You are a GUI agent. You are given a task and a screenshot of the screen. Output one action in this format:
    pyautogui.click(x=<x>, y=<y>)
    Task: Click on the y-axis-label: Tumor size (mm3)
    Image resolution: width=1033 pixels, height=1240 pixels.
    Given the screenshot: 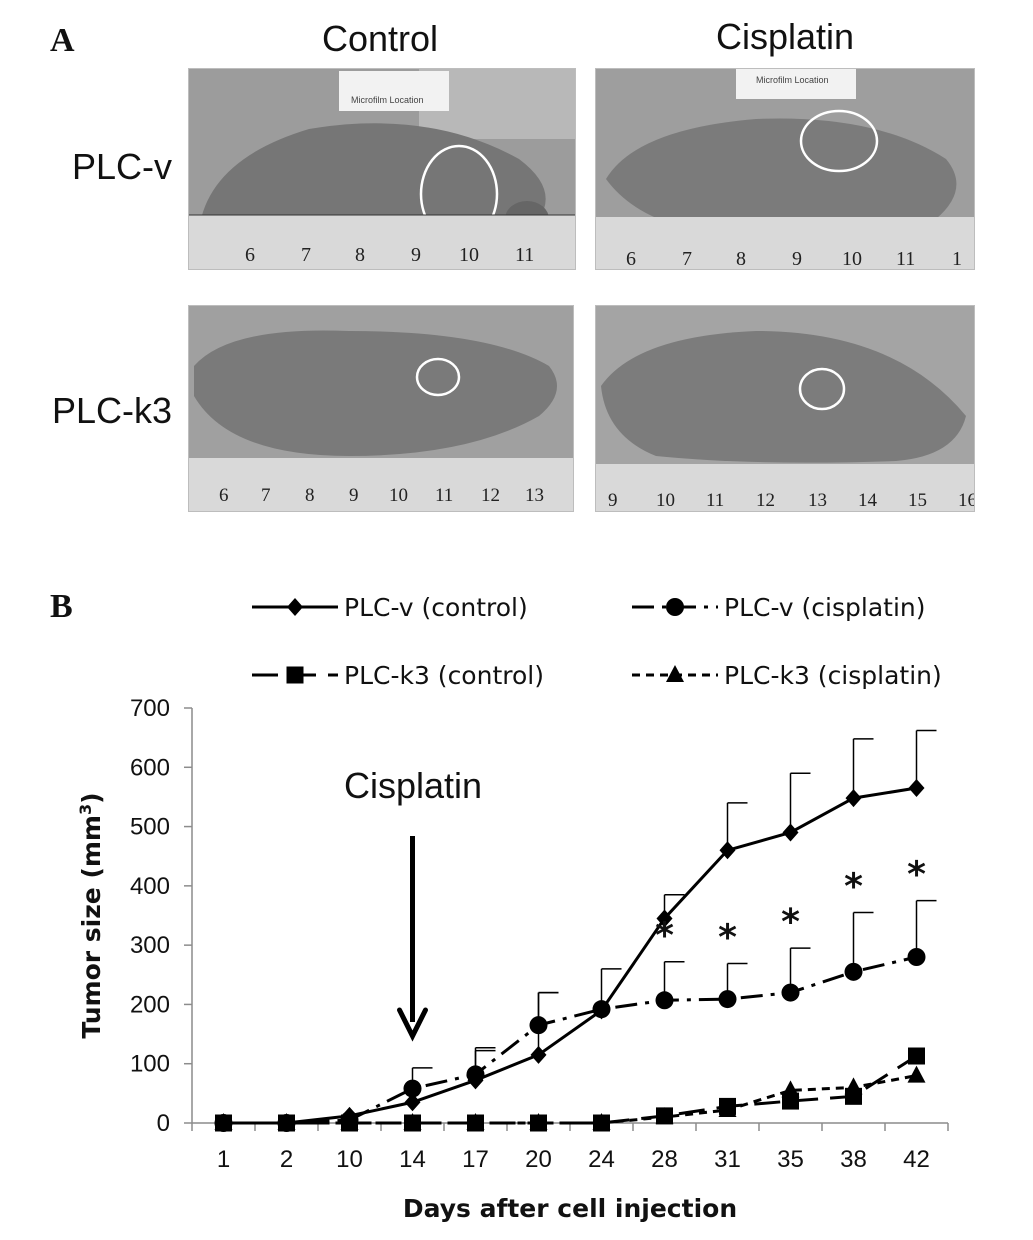 What is the action you would take?
    pyautogui.click(x=91, y=915)
    